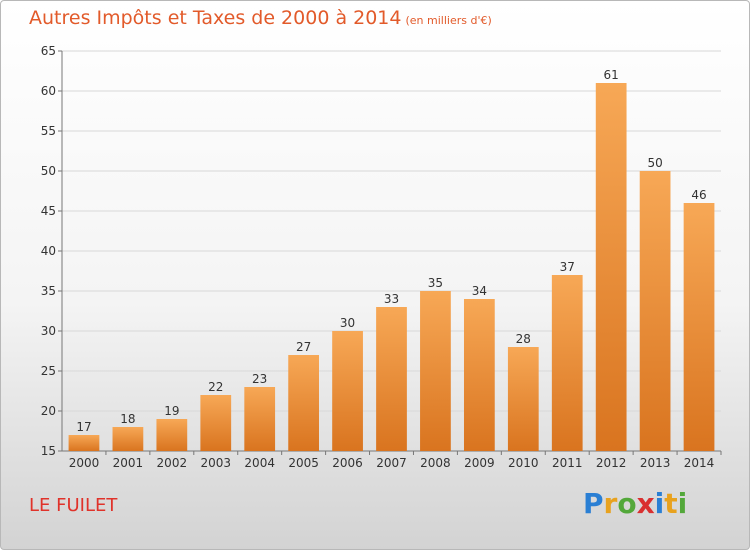 The image size is (750, 550). What do you see at coordinates (215, 463) in the screenshot?
I see `x-tick-label: 2003` at bounding box center [215, 463].